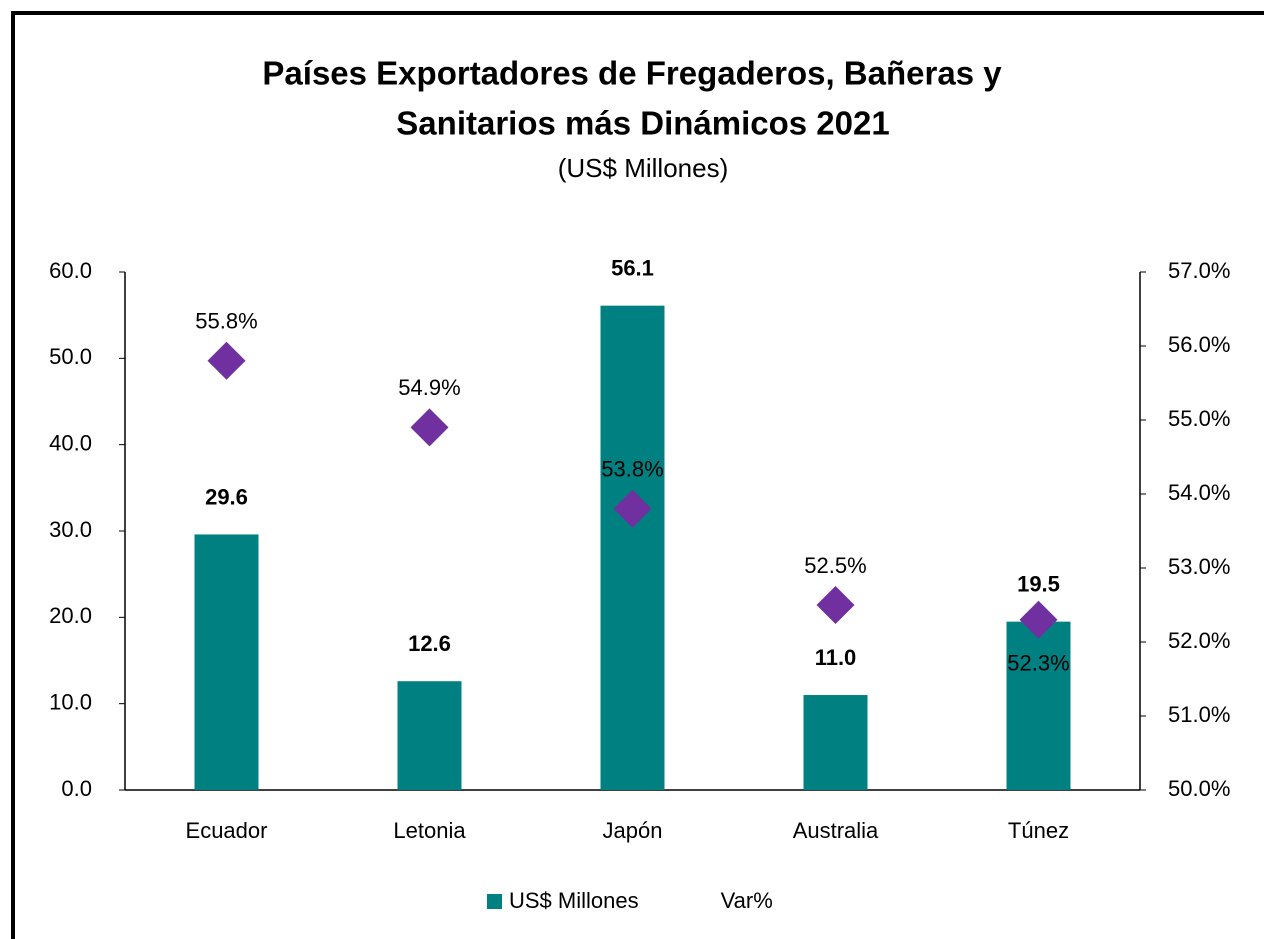  What do you see at coordinates (1199, 492) in the screenshot?
I see `y2-tick-label: 54.0%` at bounding box center [1199, 492].